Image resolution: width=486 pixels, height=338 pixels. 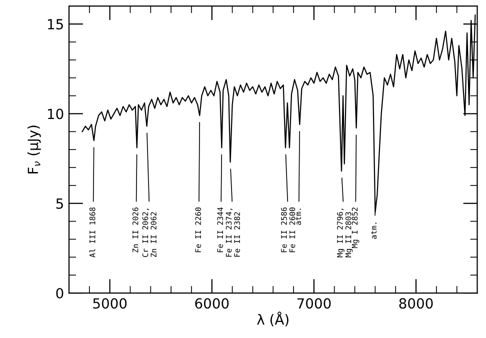 What do you see at coordinates (110, 303) in the screenshot?
I see `x-tick-label: 5000` at bounding box center [110, 303].